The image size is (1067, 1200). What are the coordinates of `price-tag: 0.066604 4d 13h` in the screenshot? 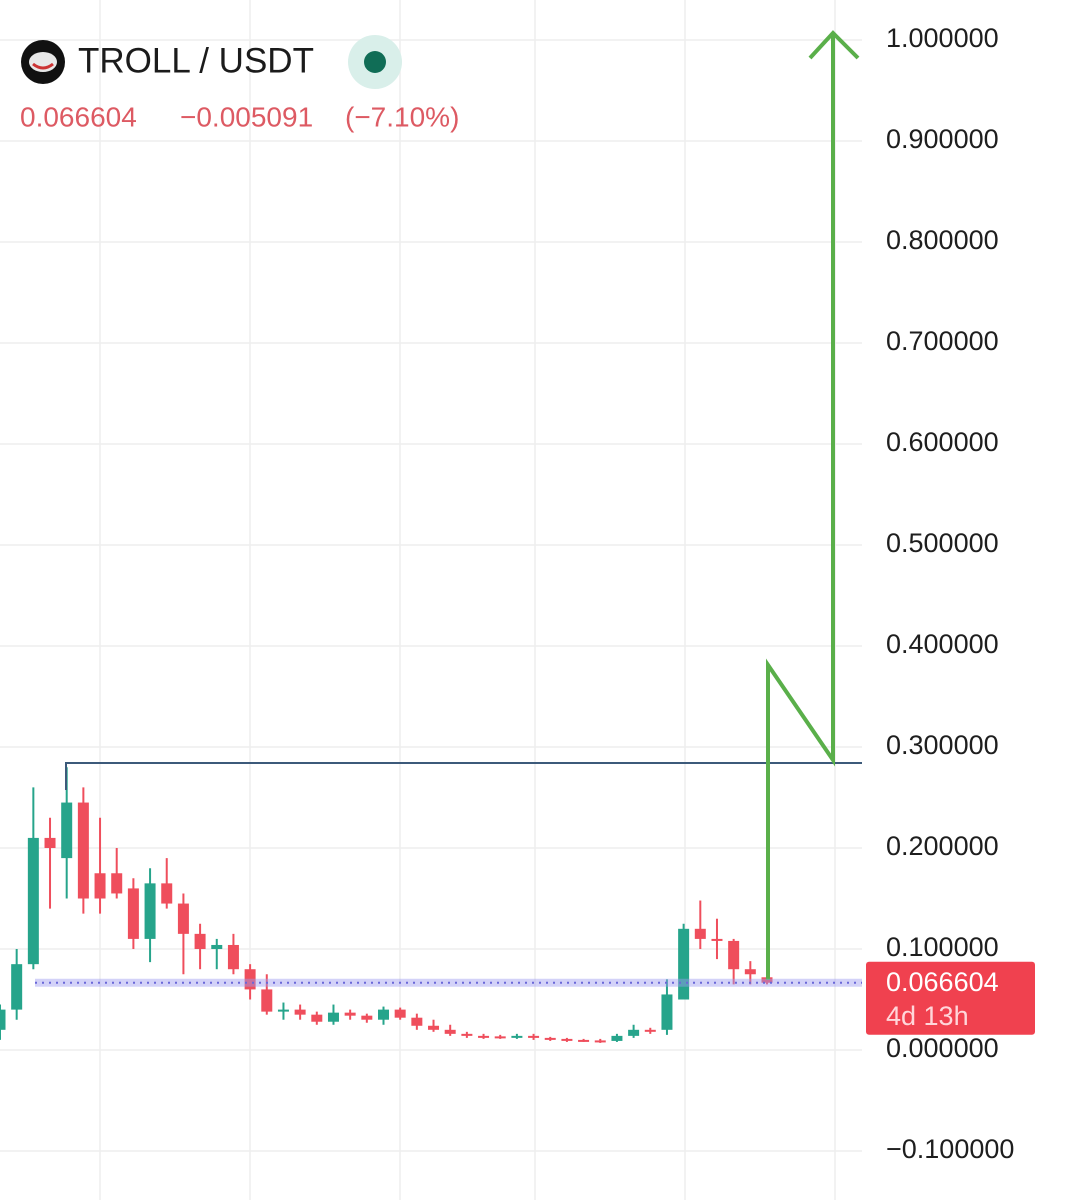 It's located at (535, 998).